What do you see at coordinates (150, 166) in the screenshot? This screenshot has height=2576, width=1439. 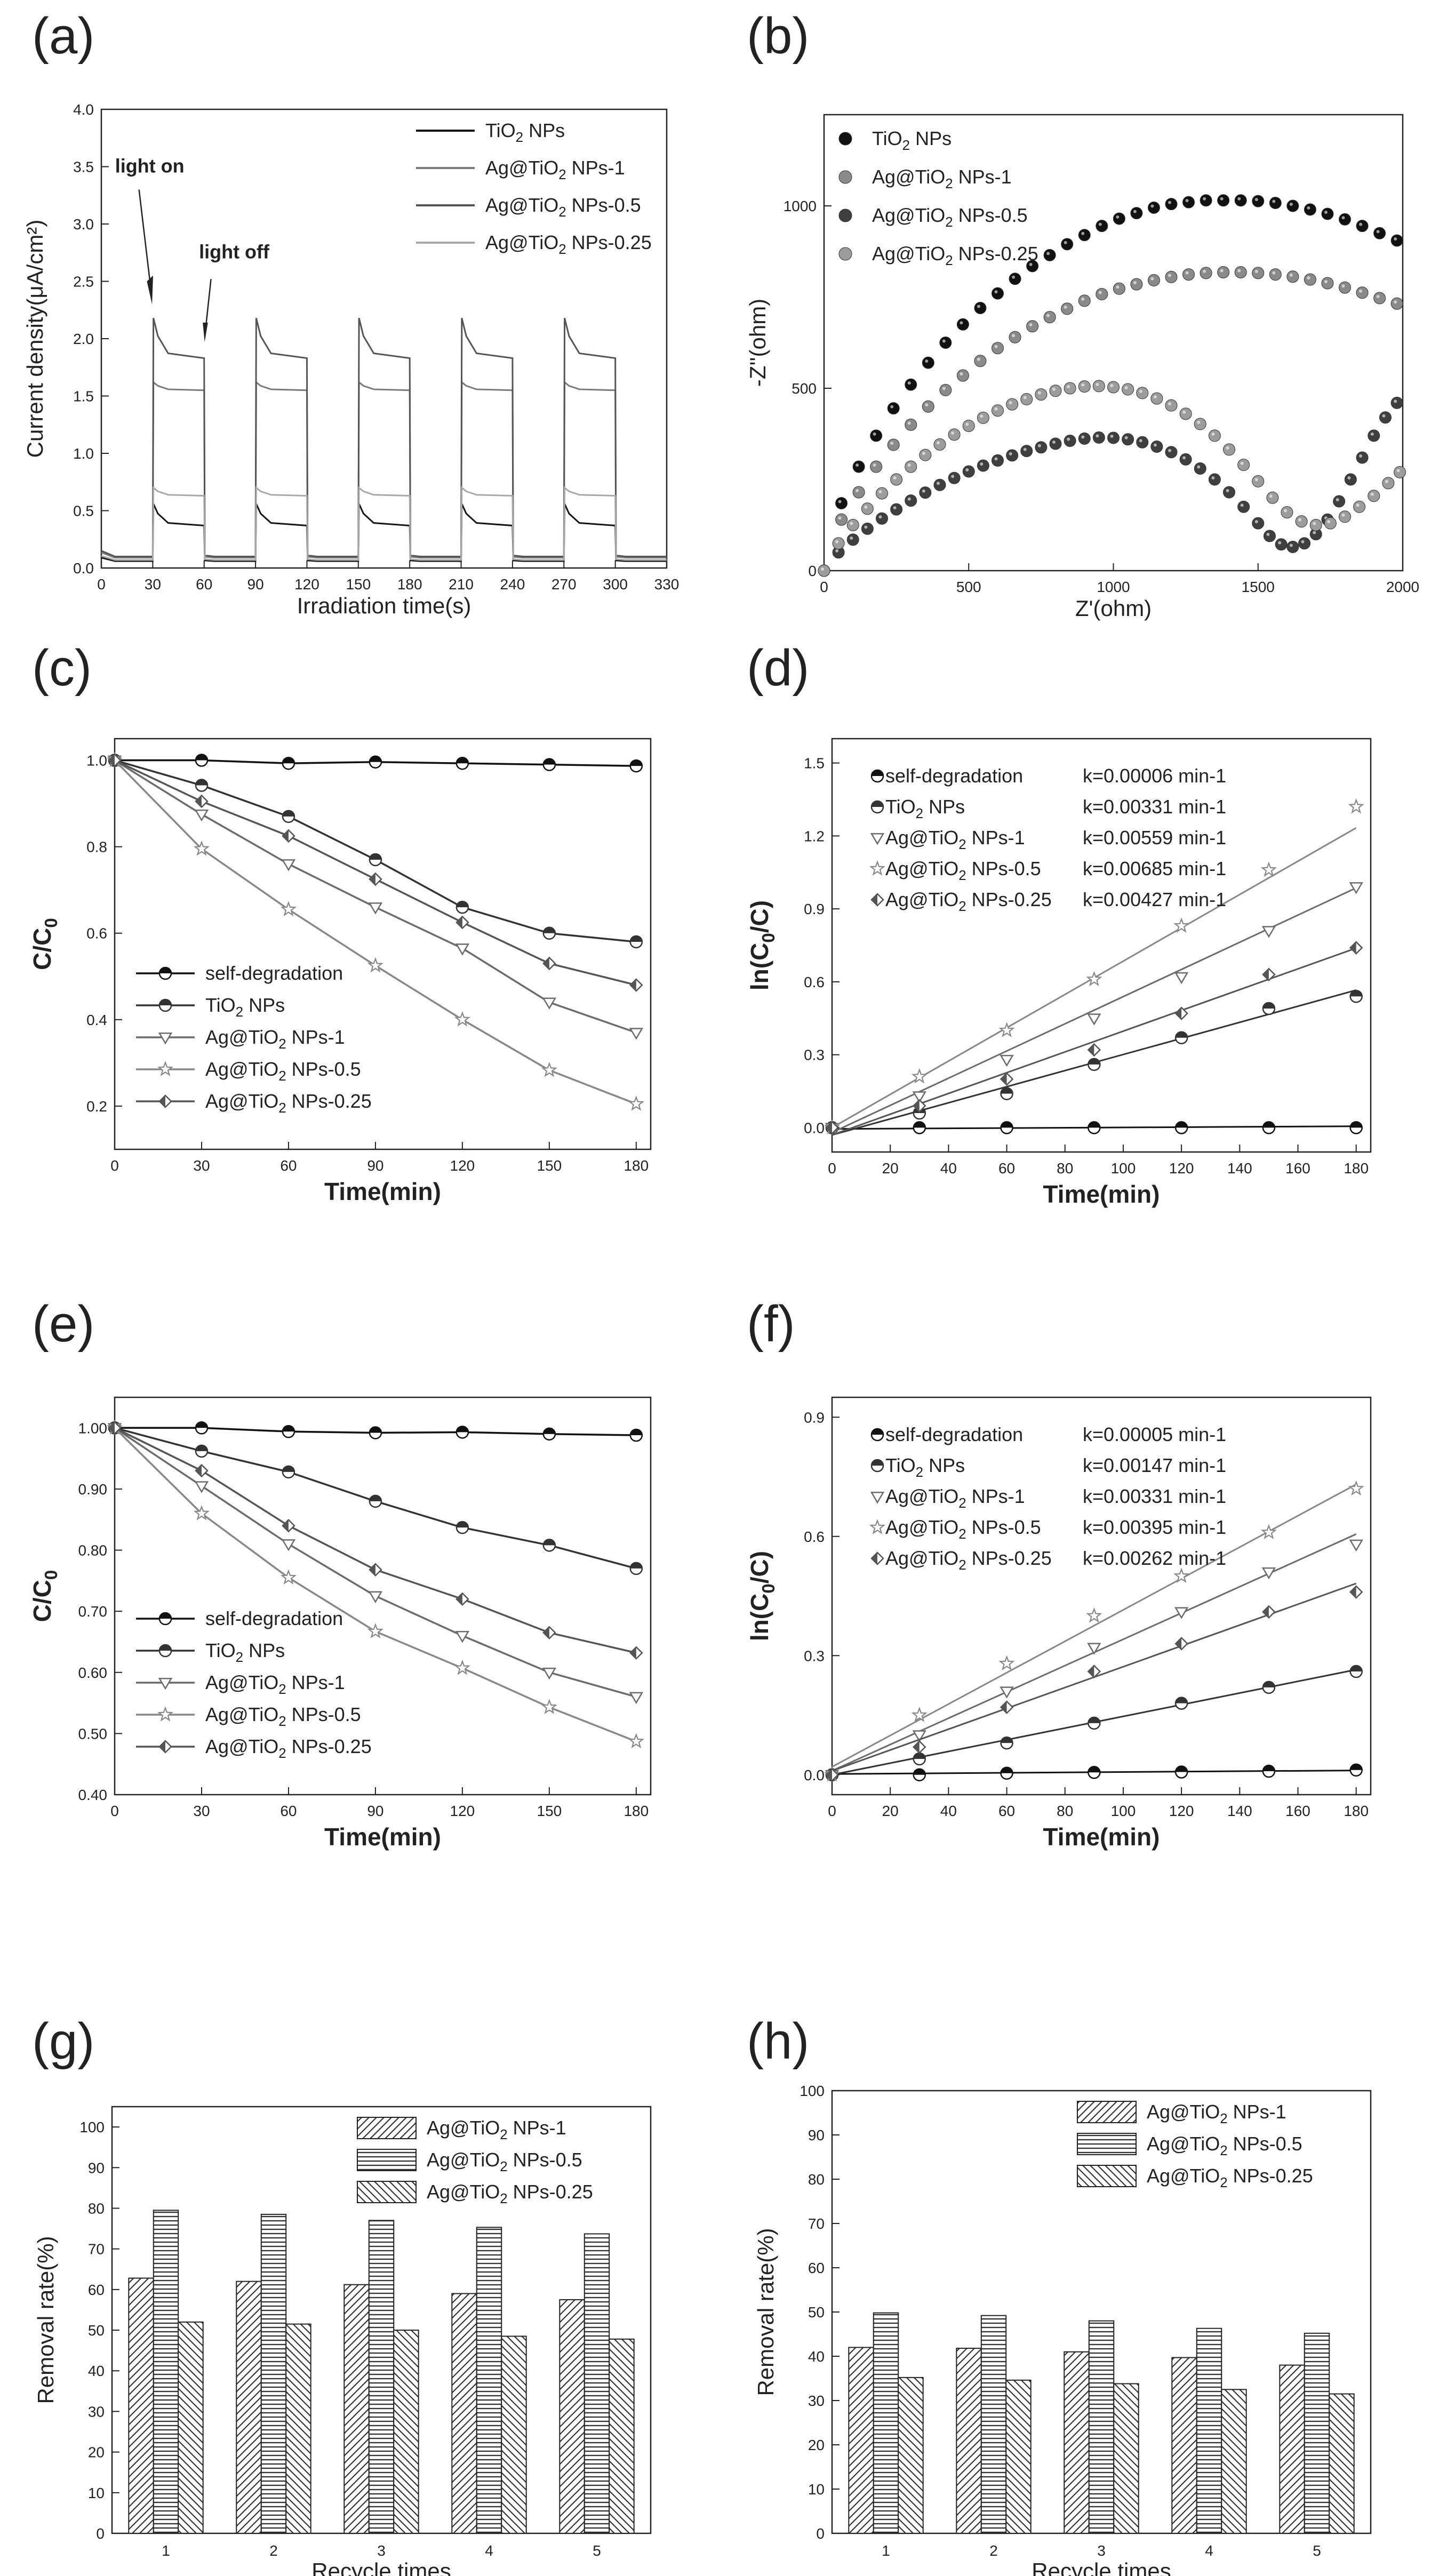 I see `annotation-light-on: light on` at bounding box center [150, 166].